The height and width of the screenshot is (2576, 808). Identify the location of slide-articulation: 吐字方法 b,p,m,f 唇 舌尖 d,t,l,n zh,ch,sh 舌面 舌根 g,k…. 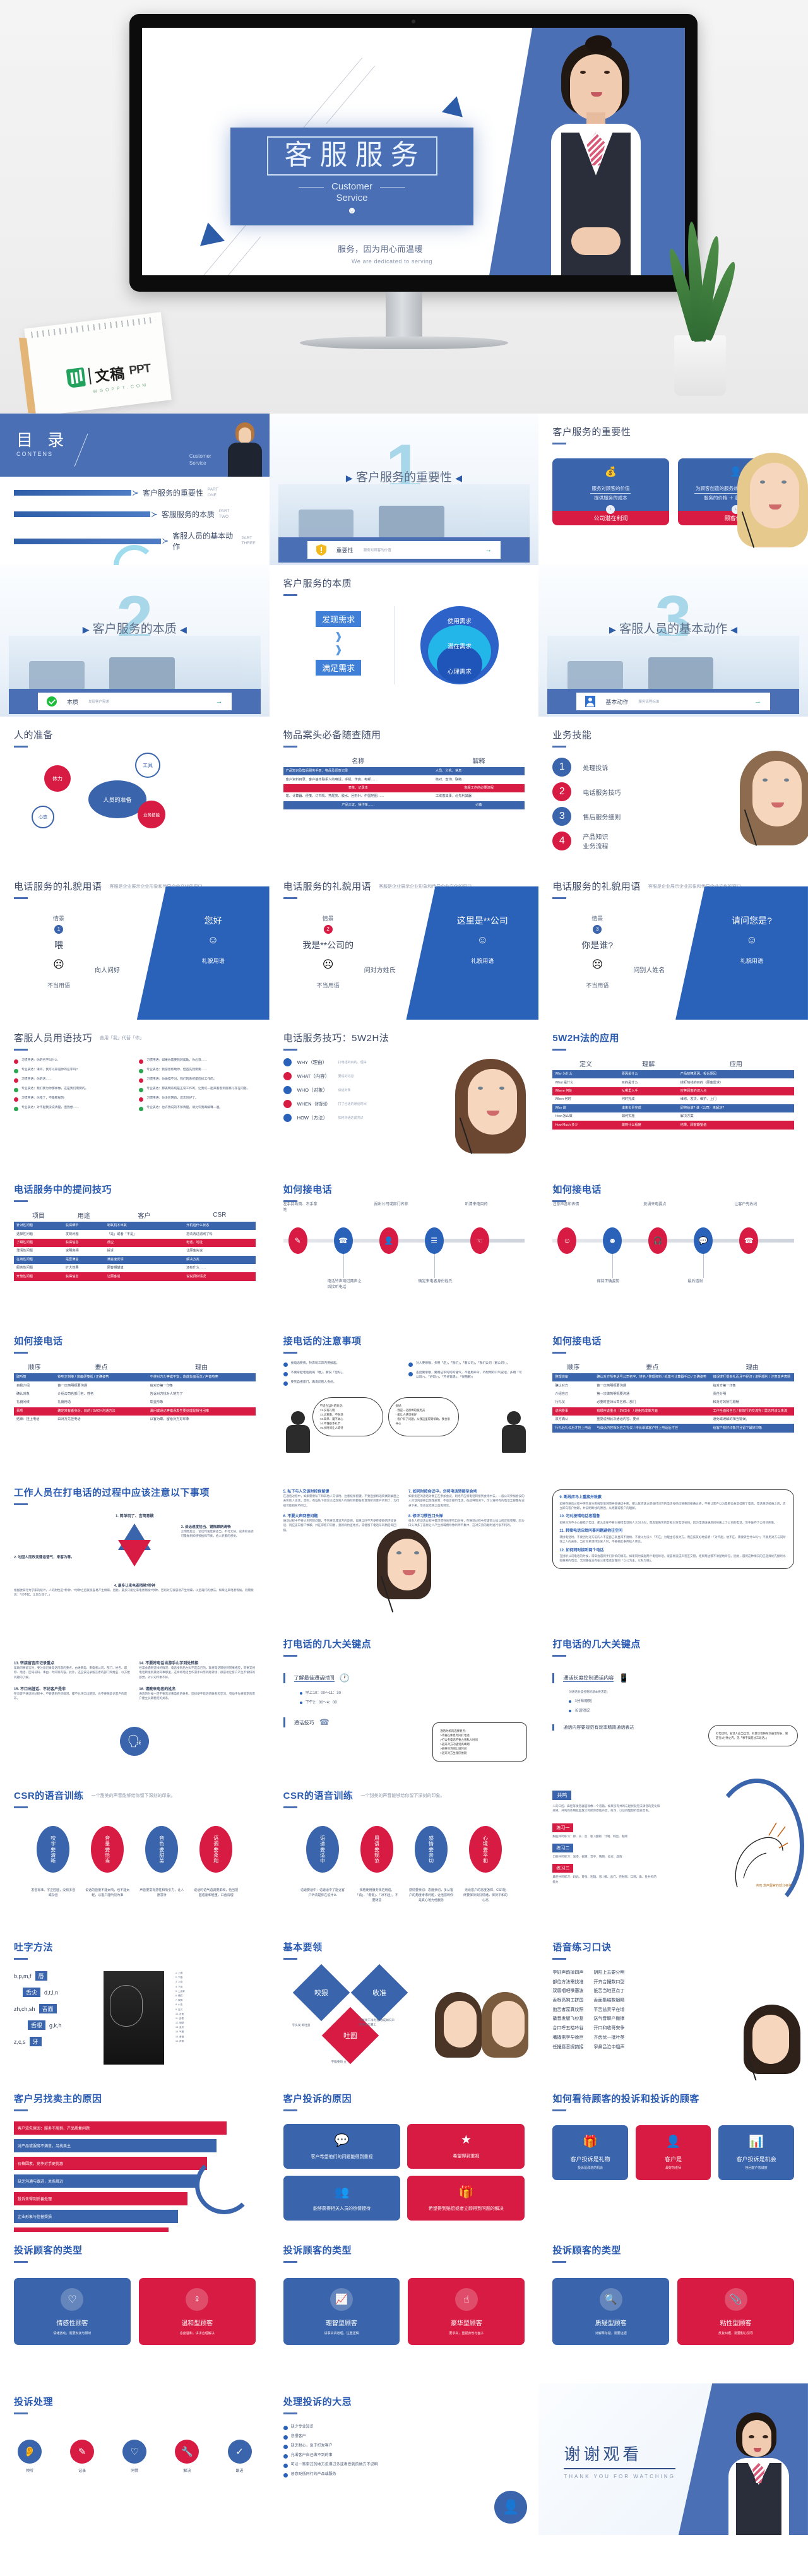
(135, 2004).